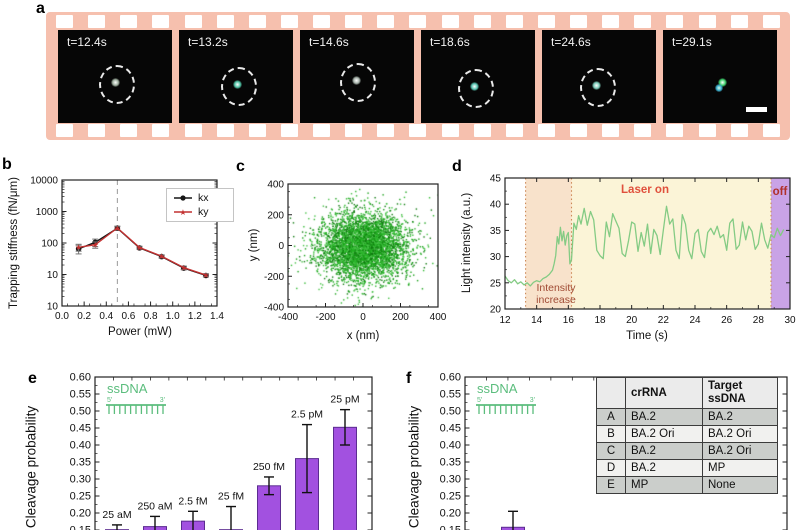 The height and width of the screenshot is (530, 800). I want to click on video-frame: t=14.6s, so click(357, 76).